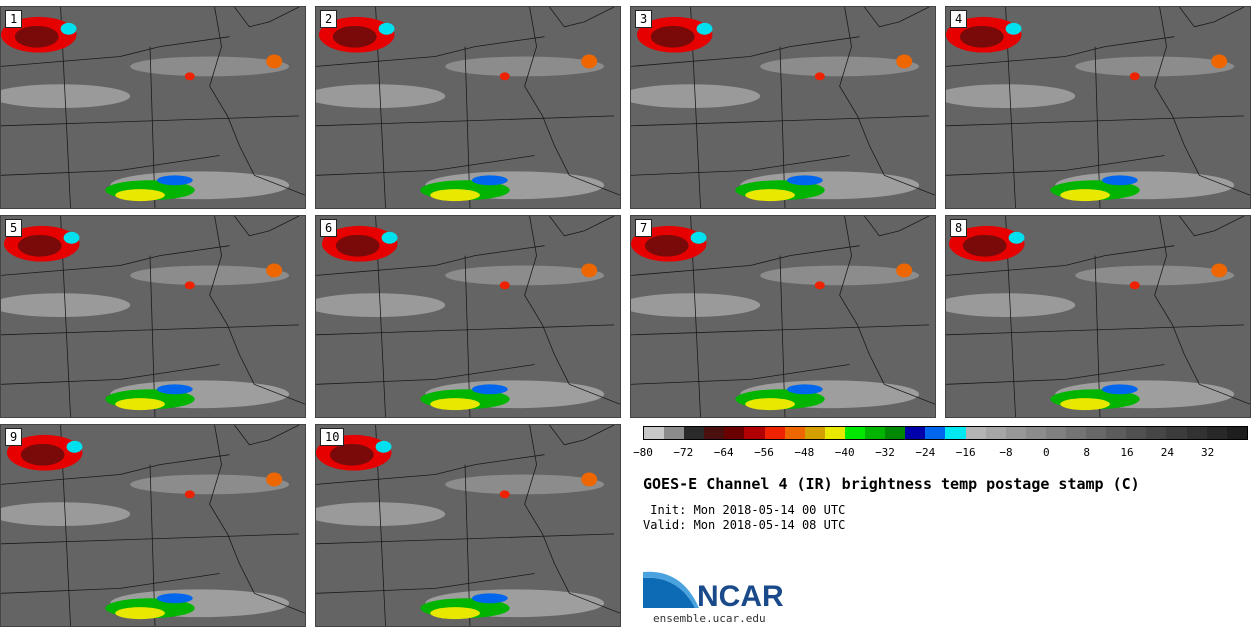 The height and width of the screenshot is (627, 1260). What do you see at coordinates (643, 452) in the screenshot?
I see `colorbar-tick-label: −80` at bounding box center [643, 452].